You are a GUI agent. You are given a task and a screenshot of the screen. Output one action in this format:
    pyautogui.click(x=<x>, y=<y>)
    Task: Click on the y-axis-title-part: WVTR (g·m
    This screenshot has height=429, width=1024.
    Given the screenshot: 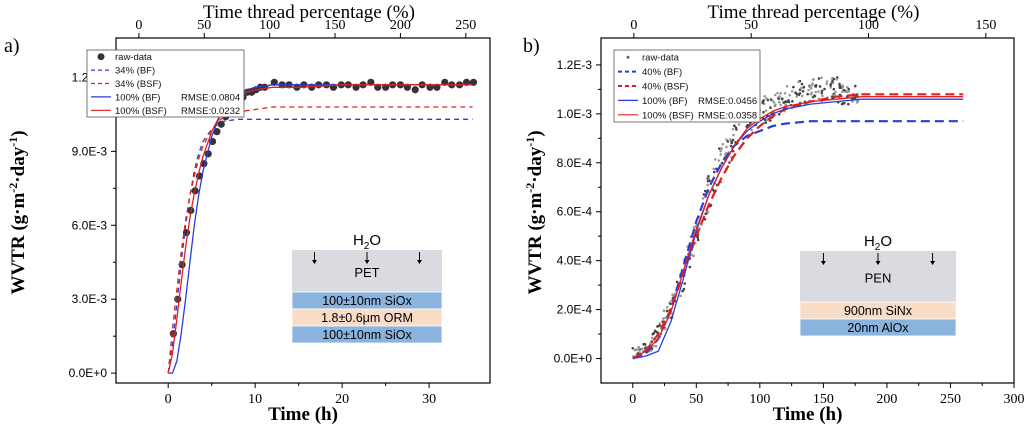 What is the action you would take?
    pyautogui.click(x=18, y=244)
    